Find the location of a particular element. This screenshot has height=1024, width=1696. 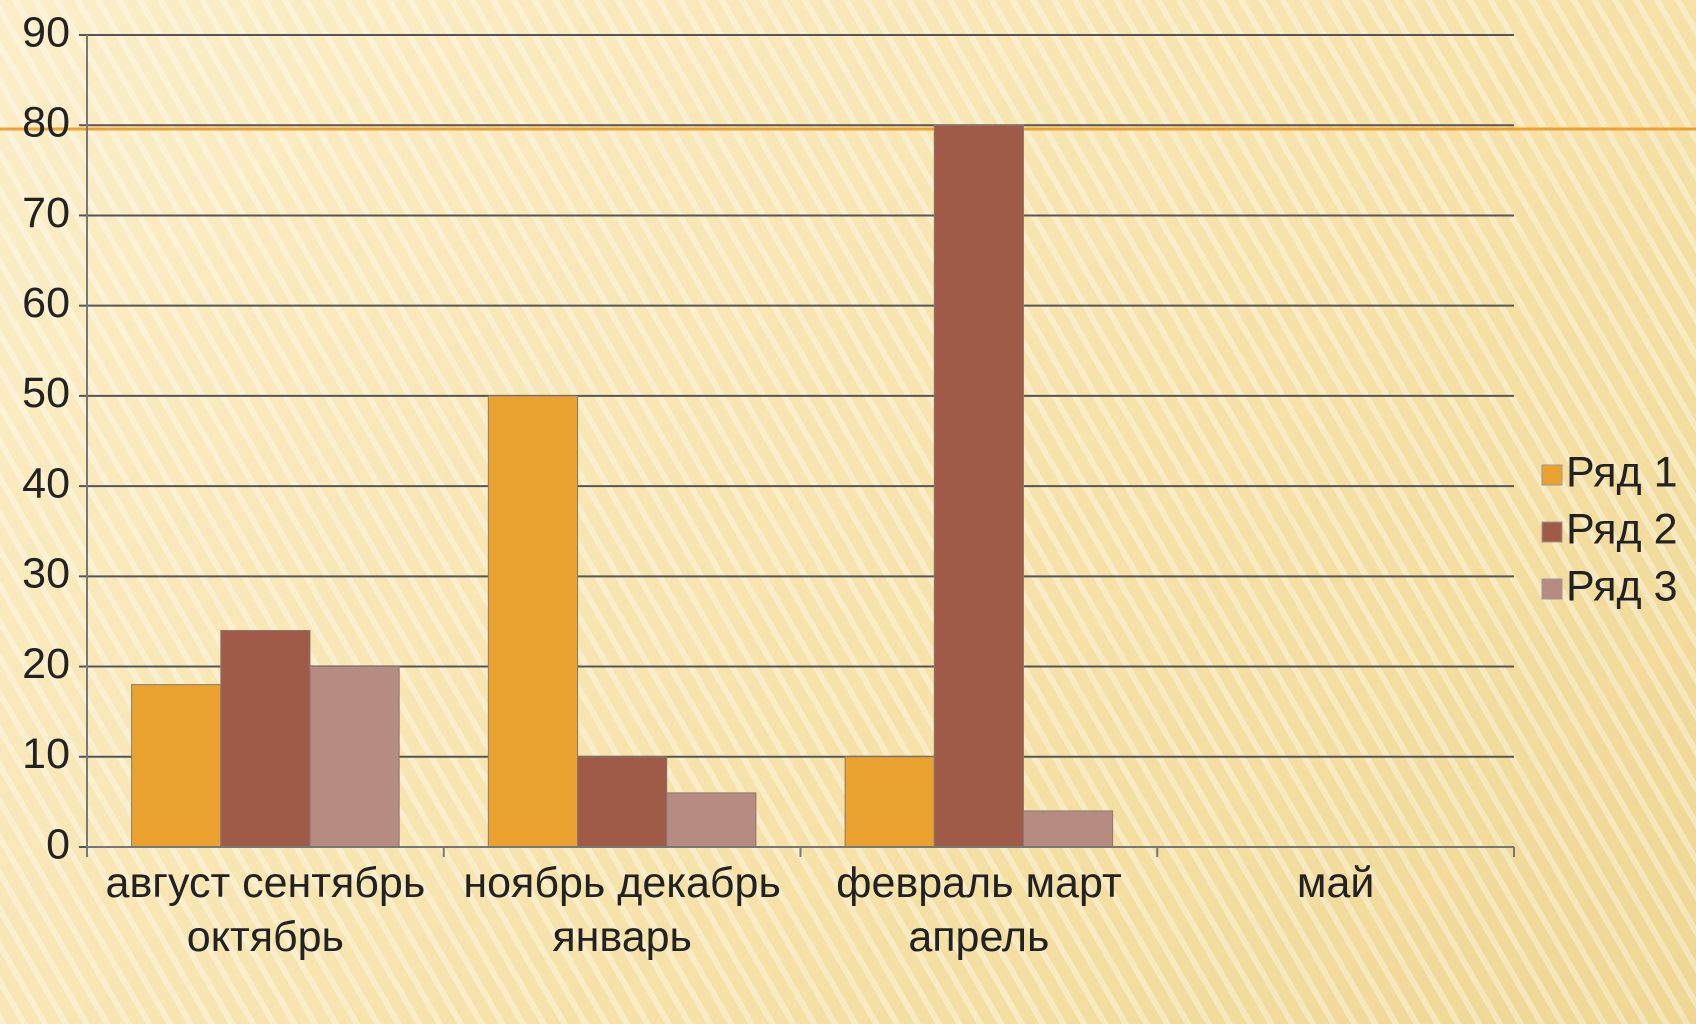

y-tick-label: 20 is located at coordinates (46, 664).